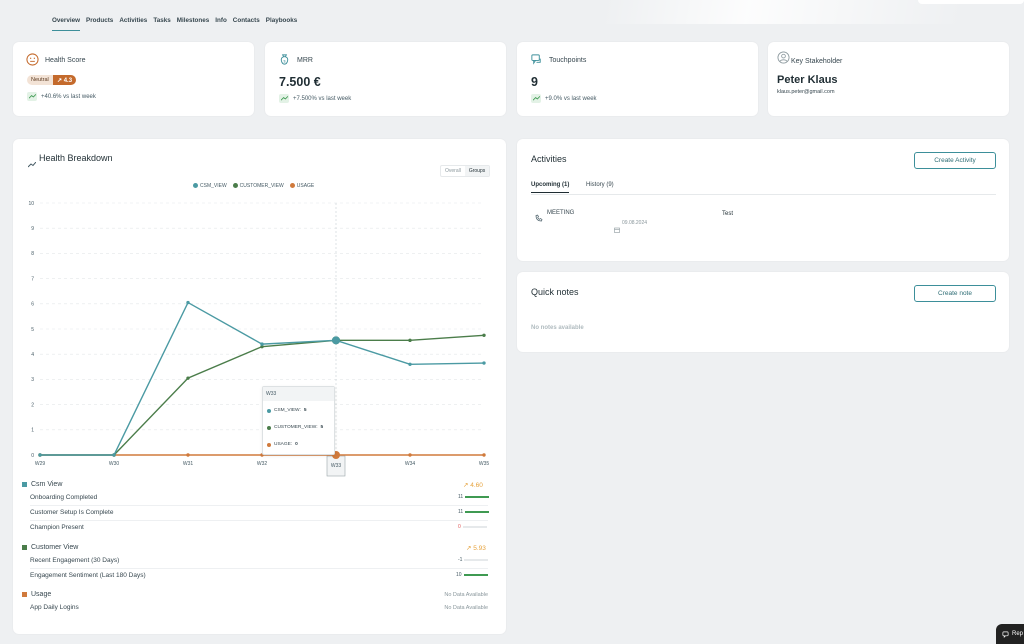 The width and height of the screenshot is (1024, 644). I want to click on criterion-bar: -1, so click(473, 560).